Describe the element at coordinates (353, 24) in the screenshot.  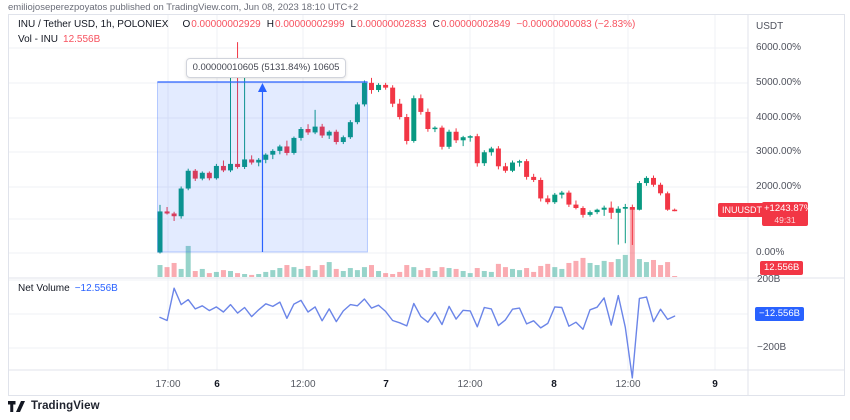
I see `ohlc-low-label: L` at that location.